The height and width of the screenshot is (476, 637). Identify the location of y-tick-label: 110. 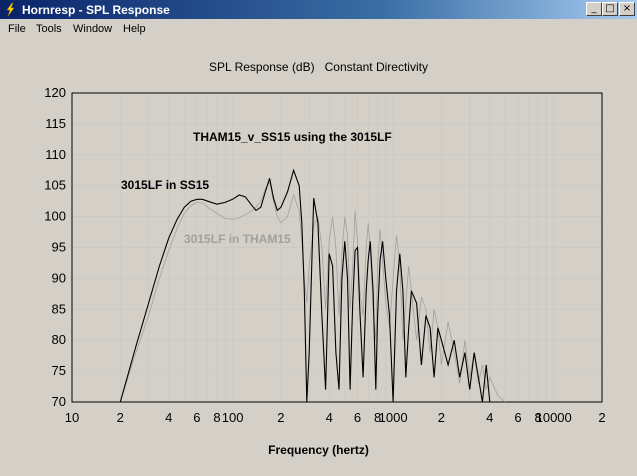
(55, 154).